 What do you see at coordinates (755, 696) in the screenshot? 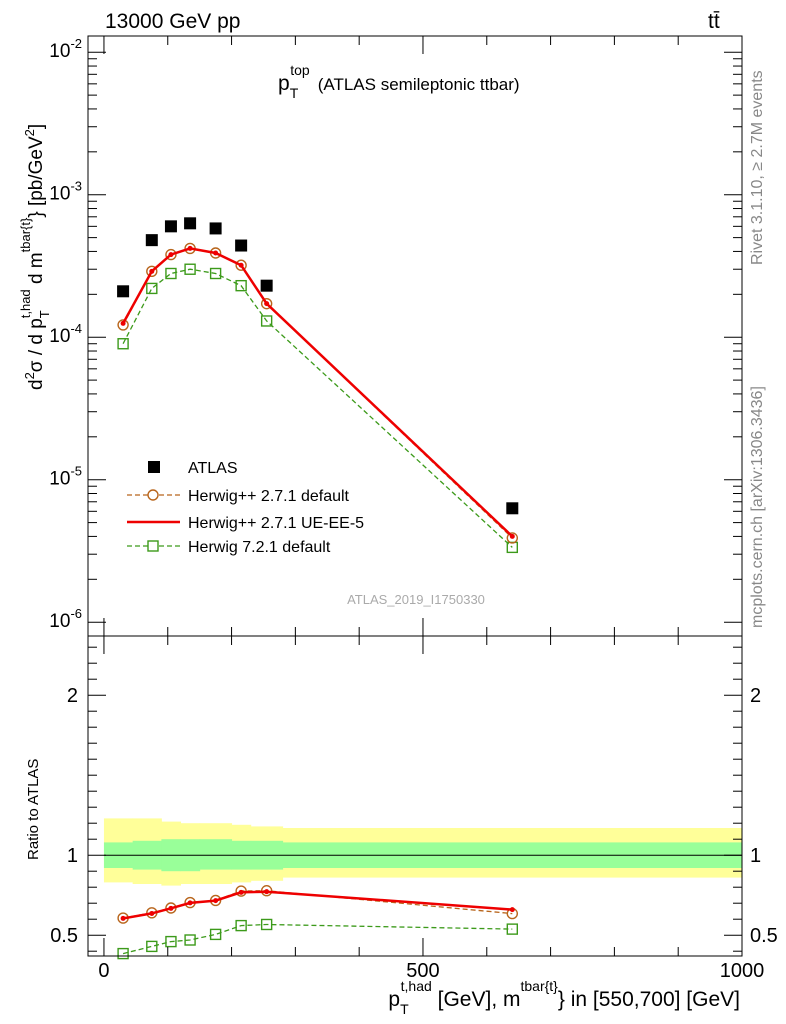
I see `y-tick-label-right: 2` at bounding box center [755, 696].